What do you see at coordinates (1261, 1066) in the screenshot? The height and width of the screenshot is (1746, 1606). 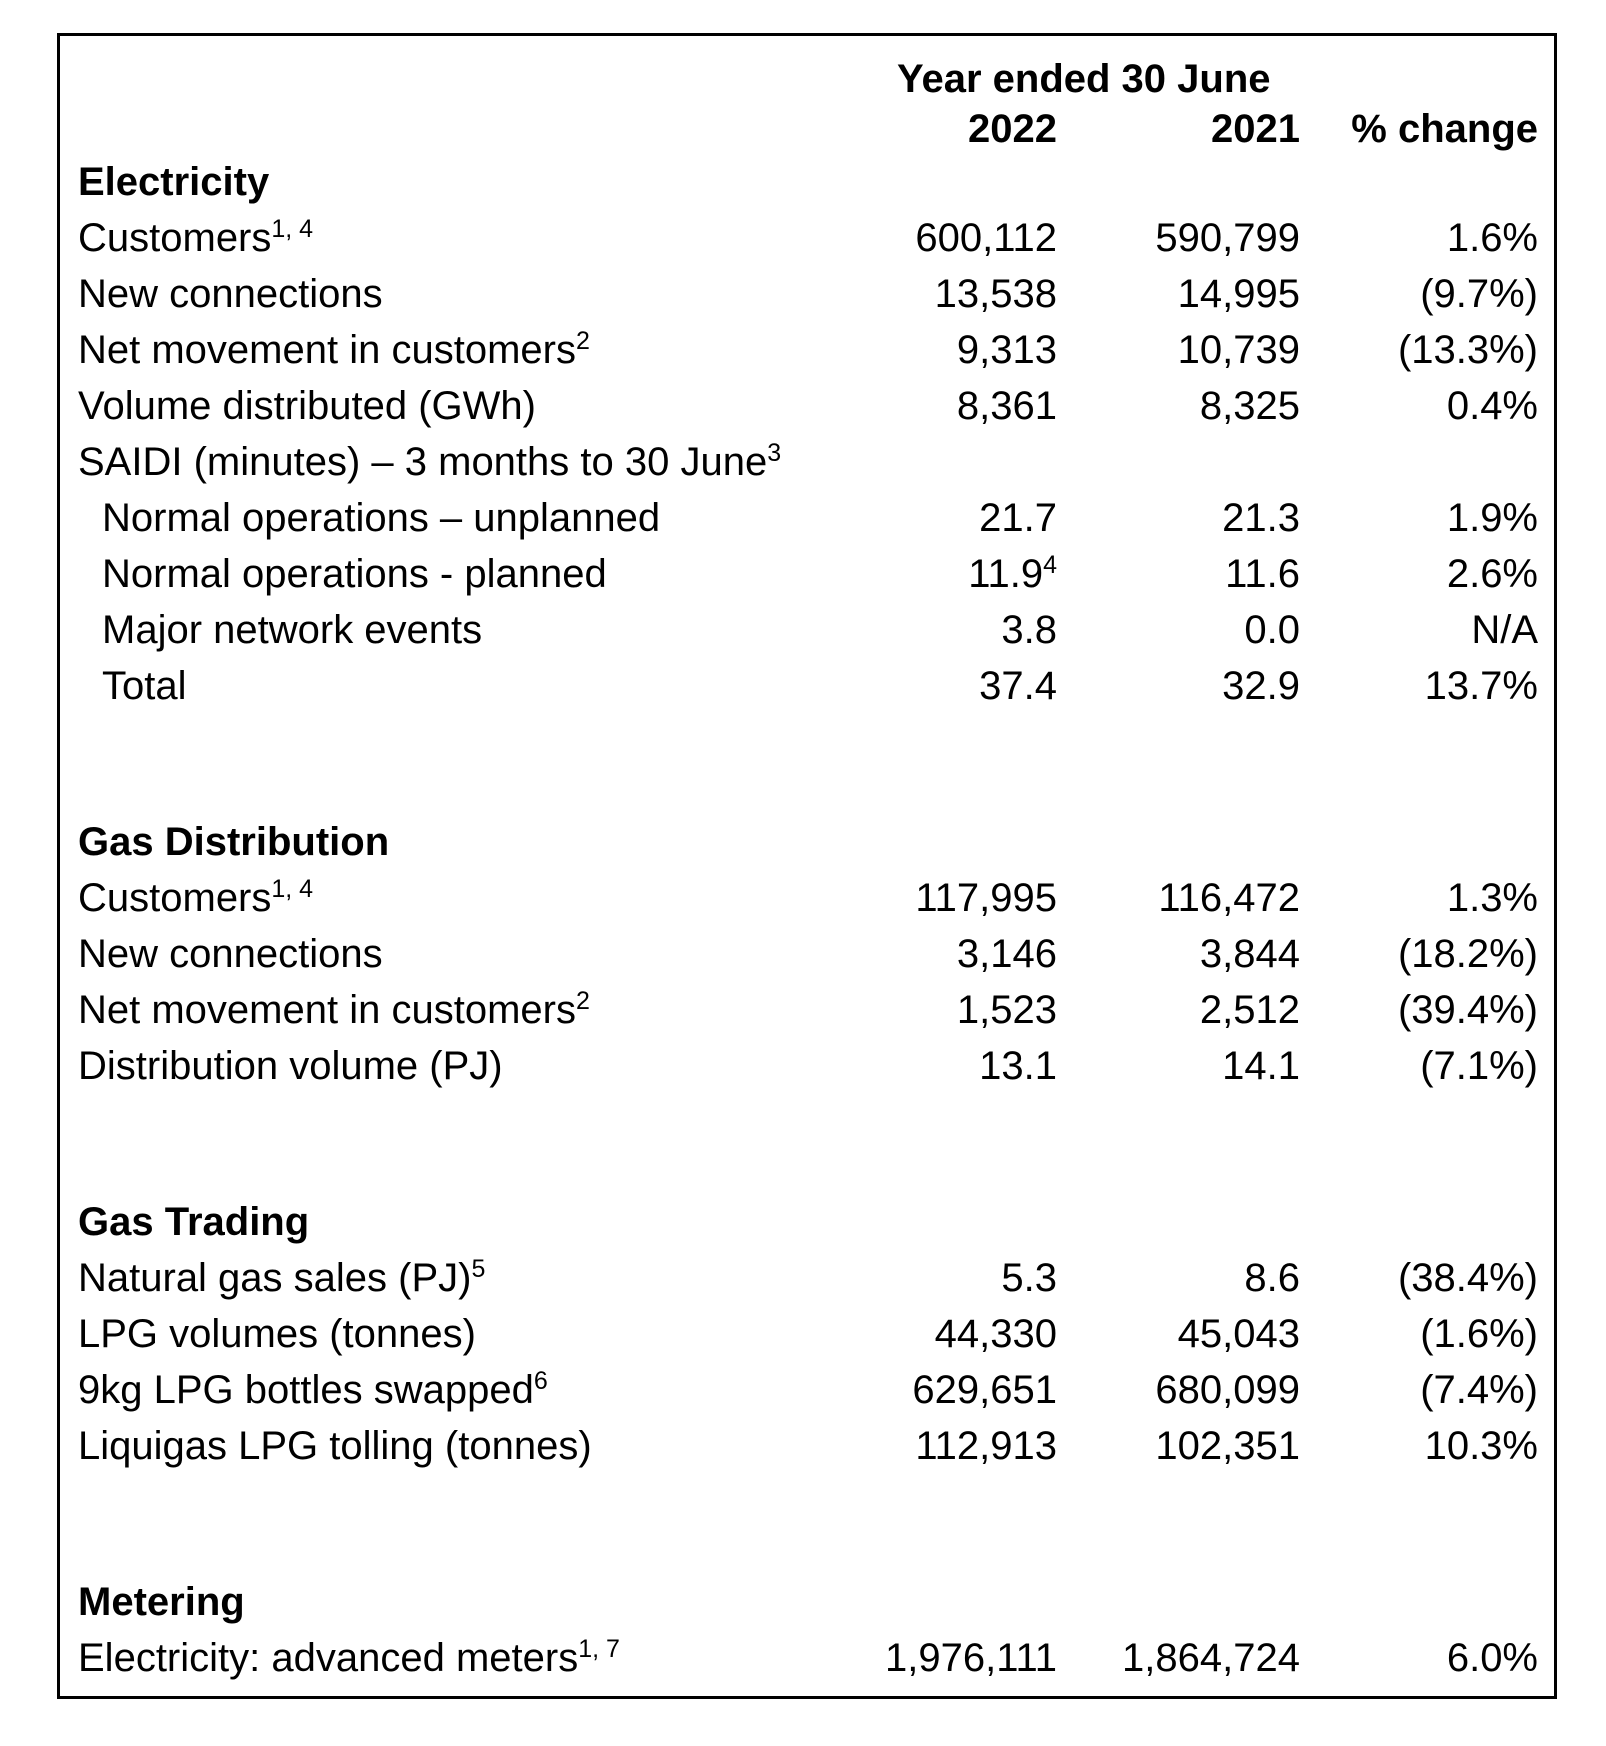 I see `value-2021: 14.1` at bounding box center [1261, 1066].